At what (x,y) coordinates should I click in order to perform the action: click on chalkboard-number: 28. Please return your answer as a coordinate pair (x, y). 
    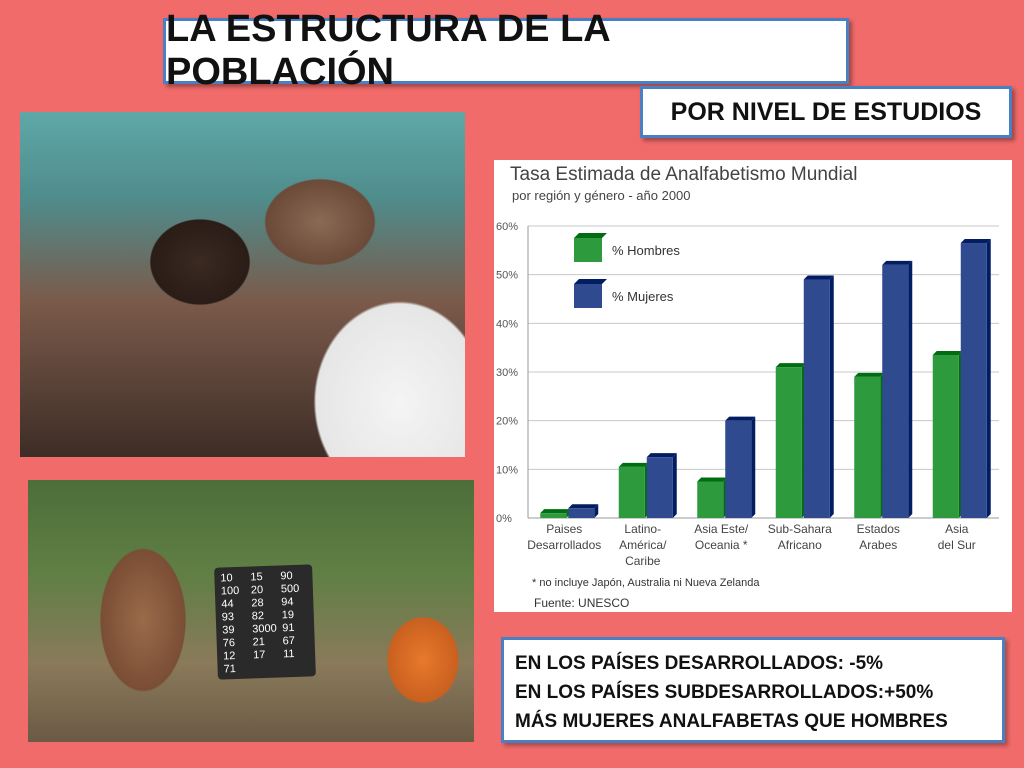
    Looking at the image, I should click on (257, 603).